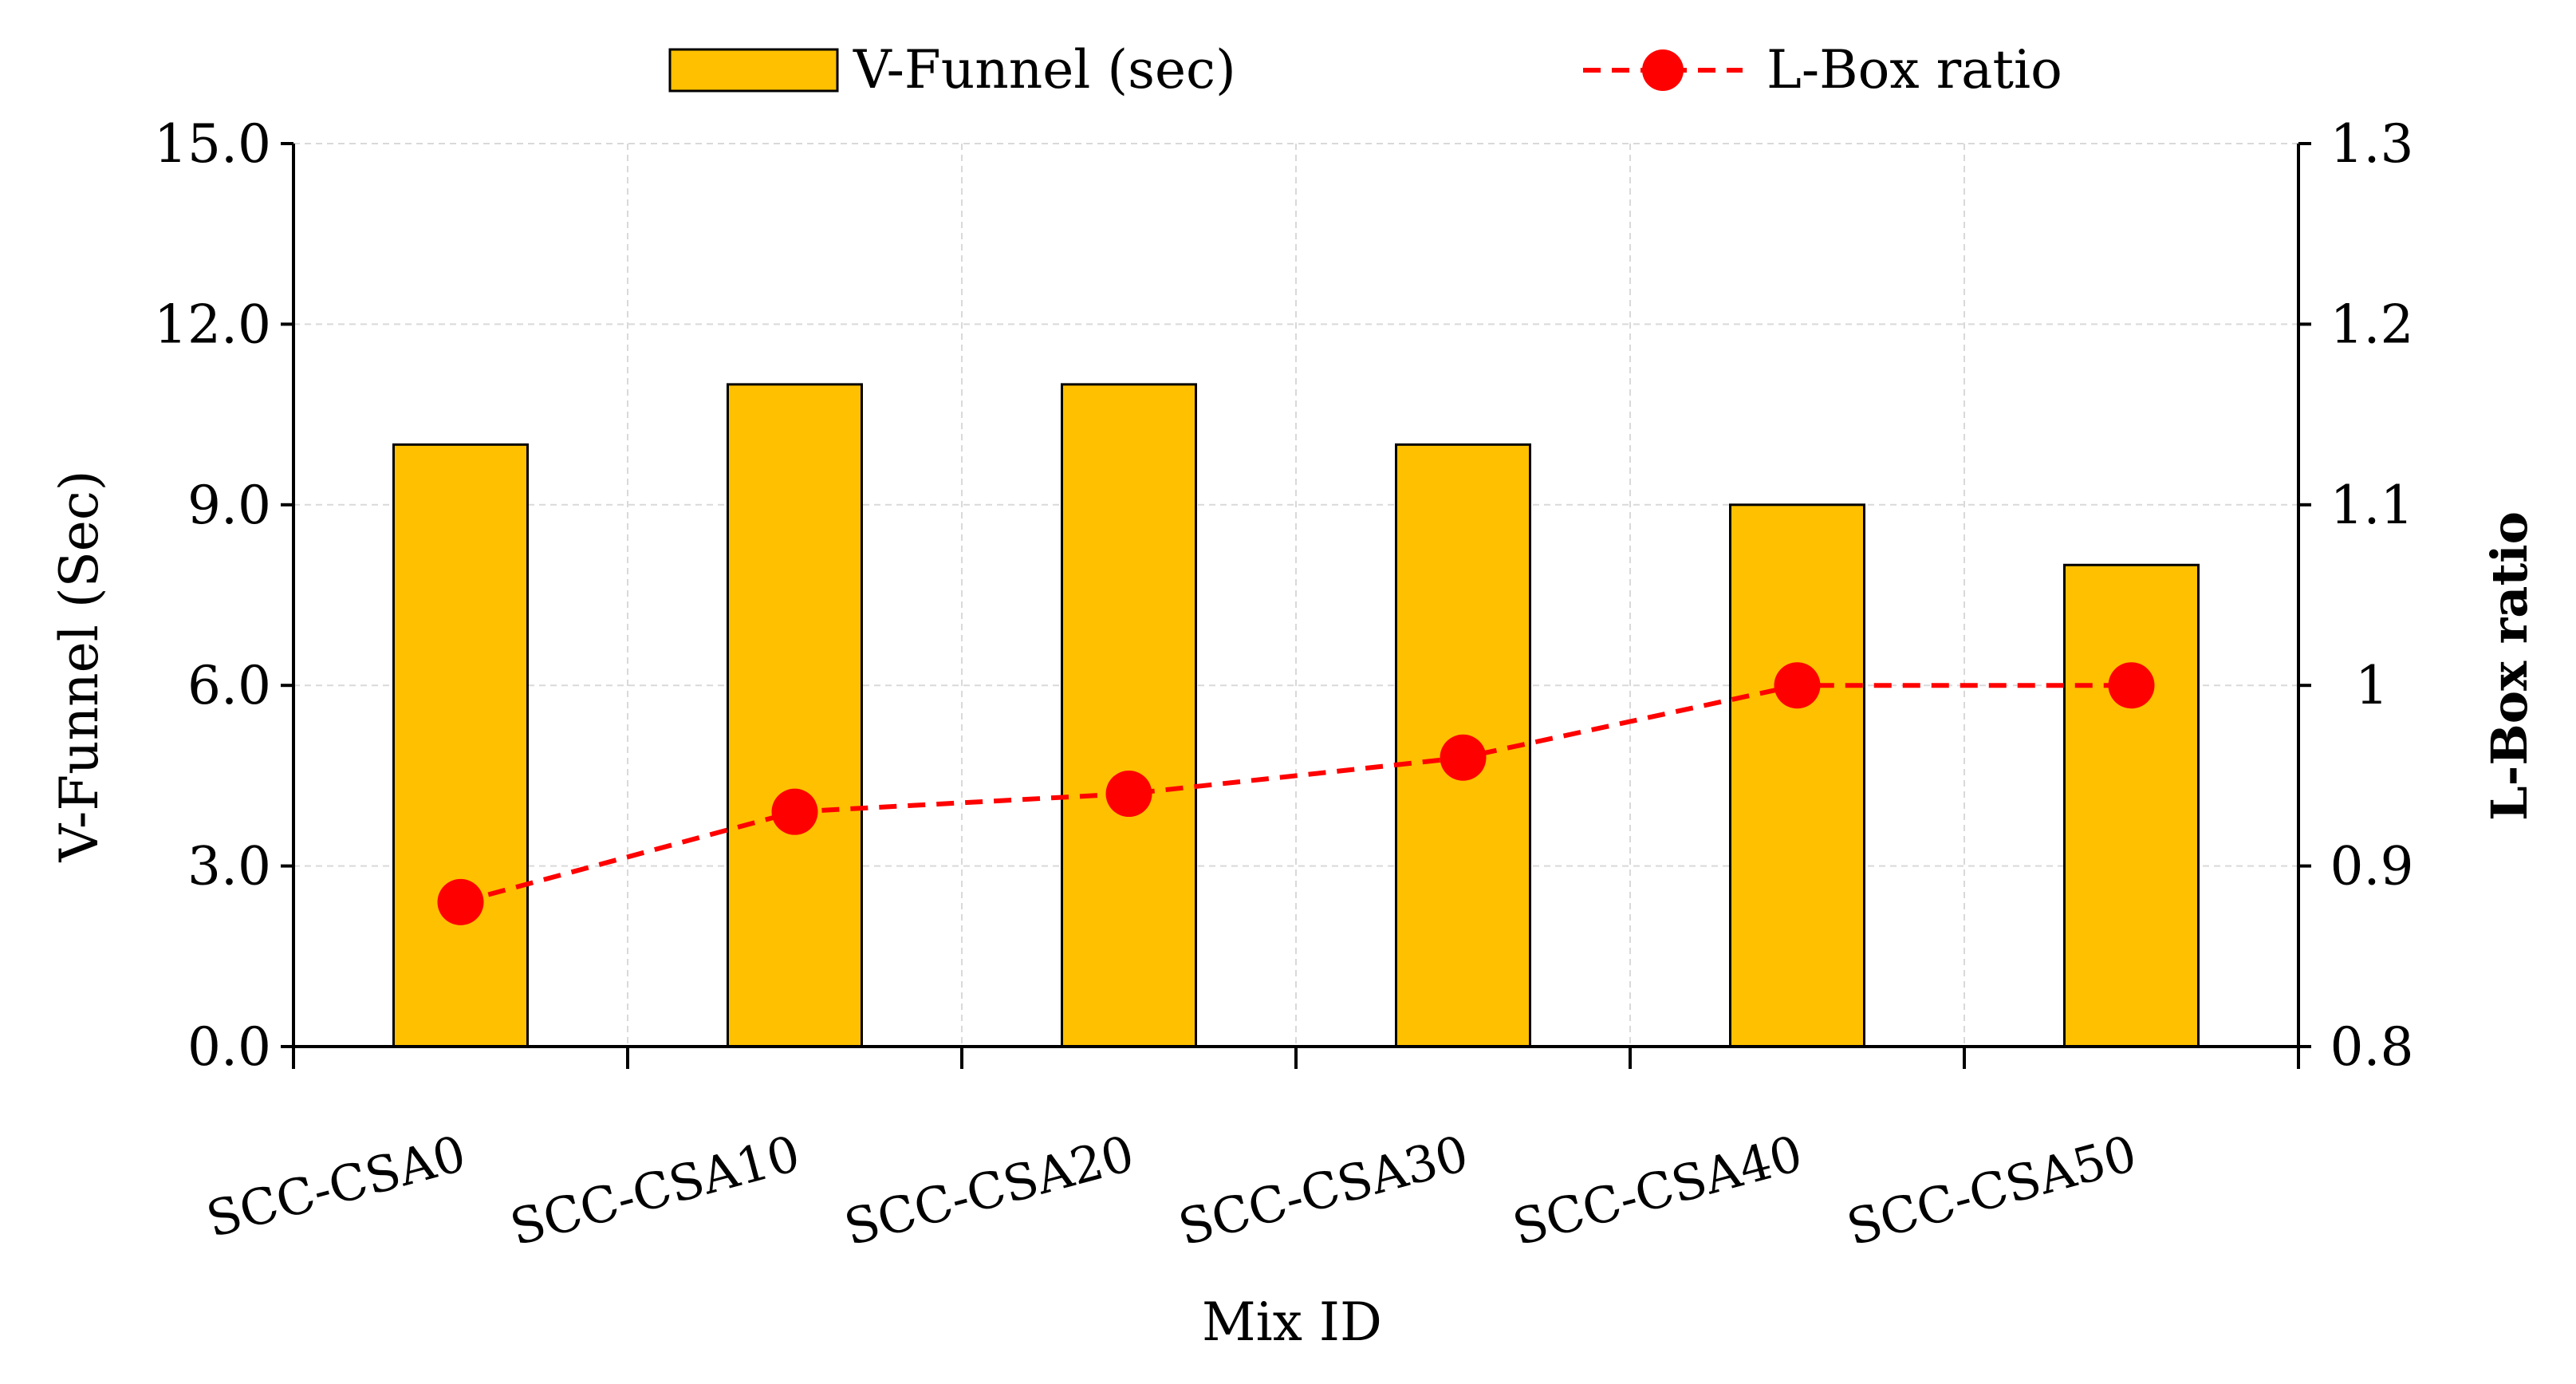 Image resolution: width=2576 pixels, height=1384 pixels. I want to click on series-line, so click(1295, 794).